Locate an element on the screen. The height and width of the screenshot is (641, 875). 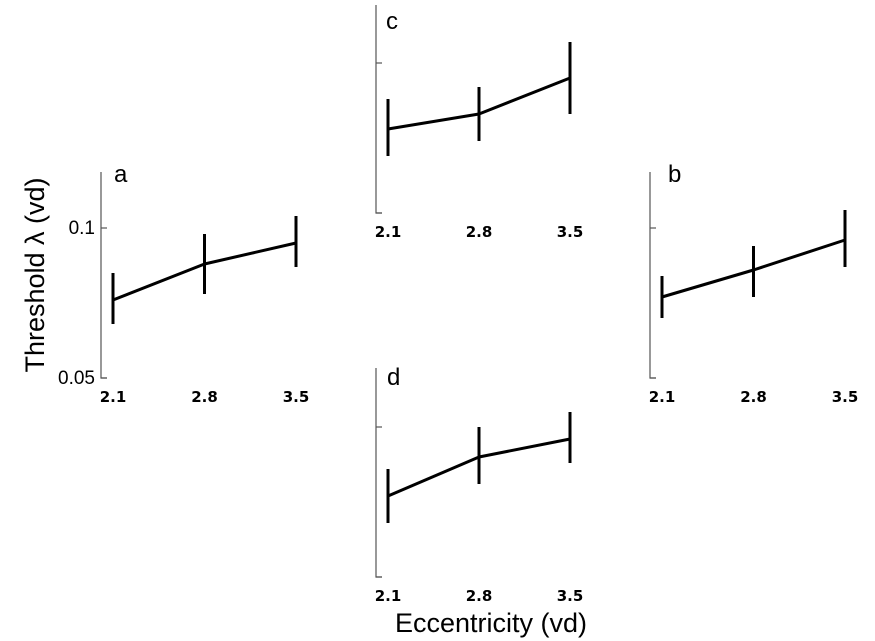
panel-c: 2.1 2.8 3.5 c is located at coordinates (479, 123).